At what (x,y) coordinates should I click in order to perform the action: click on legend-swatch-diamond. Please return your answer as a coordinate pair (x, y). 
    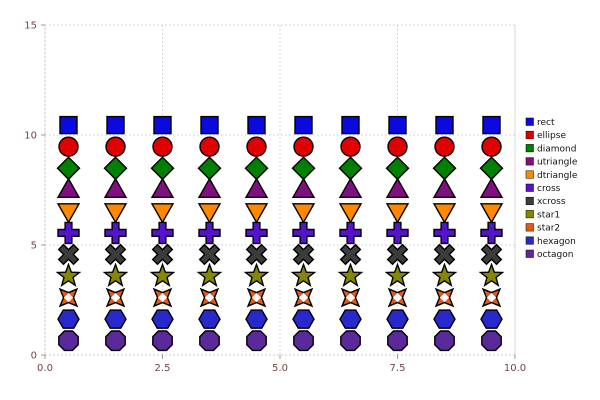
    Looking at the image, I should click on (529, 148).